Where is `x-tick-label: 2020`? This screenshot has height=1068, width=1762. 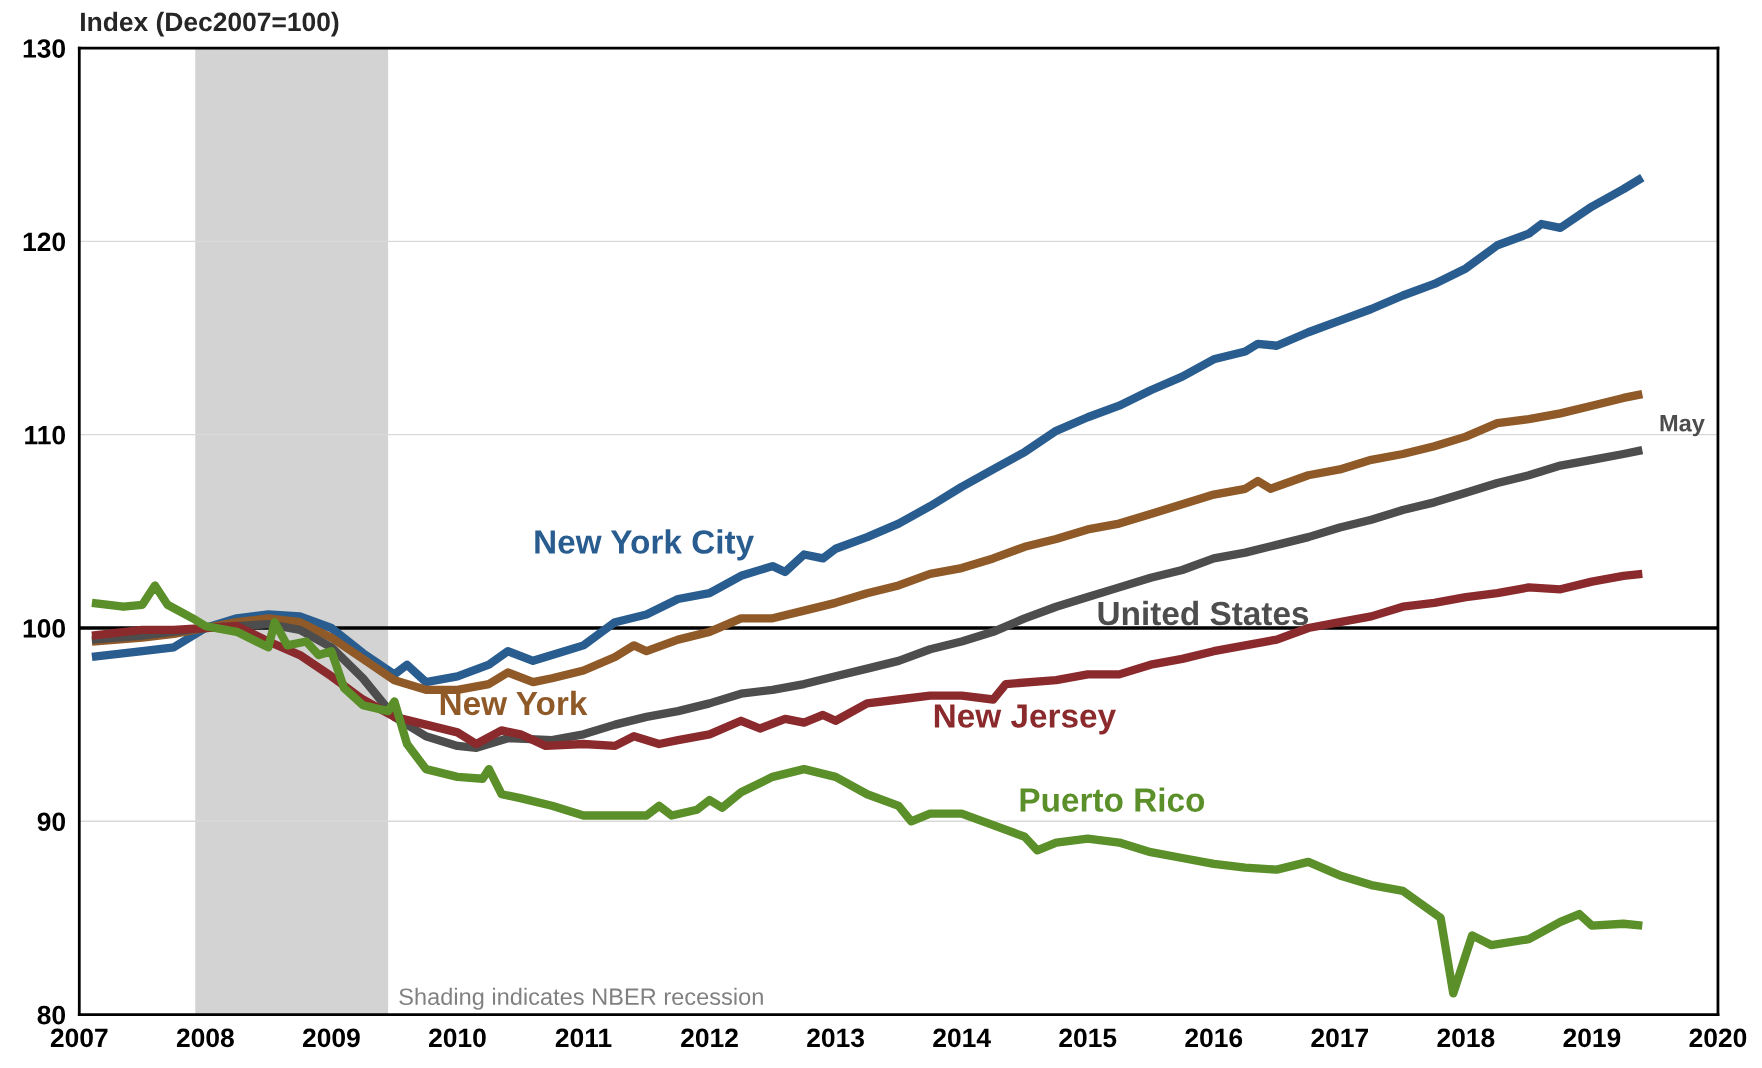
x-tick-label: 2020 is located at coordinates (1718, 1038).